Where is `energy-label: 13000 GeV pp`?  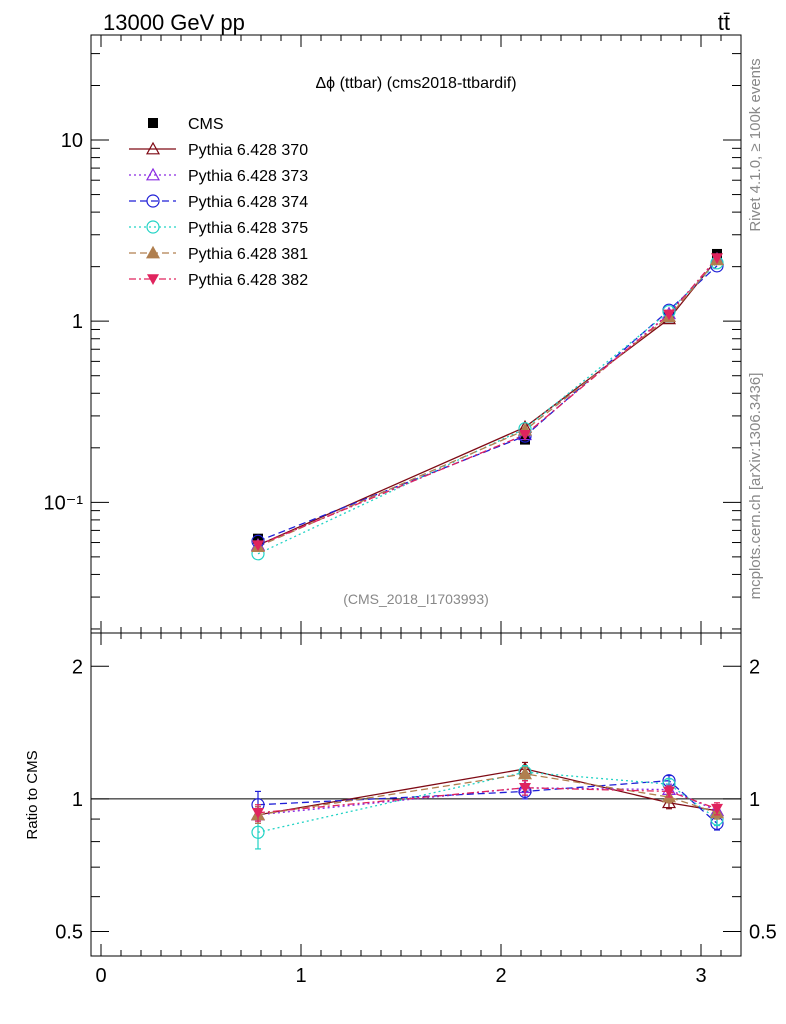 energy-label: 13000 GeV pp is located at coordinates (174, 22).